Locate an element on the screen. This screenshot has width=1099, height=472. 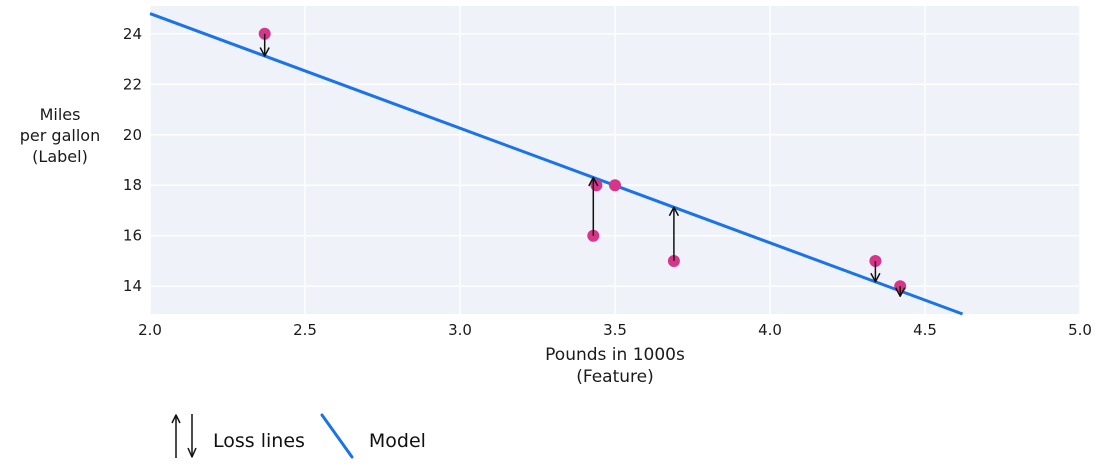
x-tick-label: 3.0 is located at coordinates (460, 330).